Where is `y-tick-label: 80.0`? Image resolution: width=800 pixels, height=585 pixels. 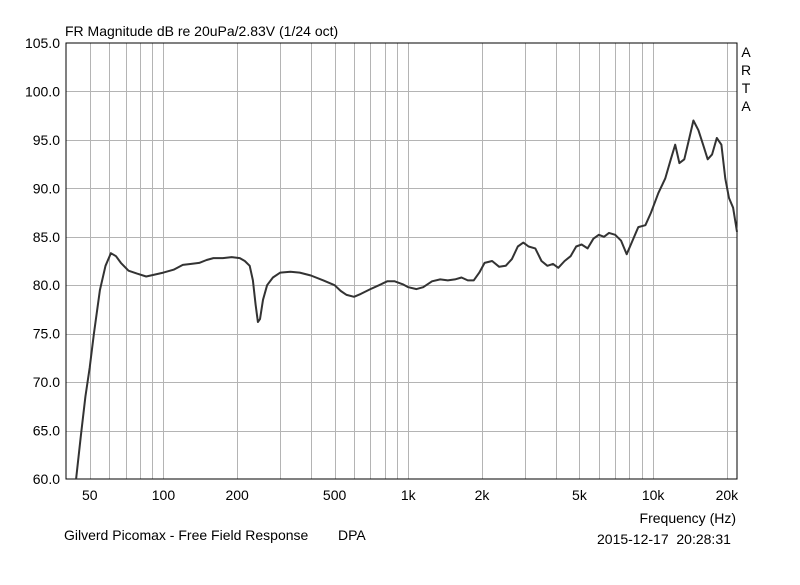
y-tick-label: 80.0 is located at coordinates (46, 285).